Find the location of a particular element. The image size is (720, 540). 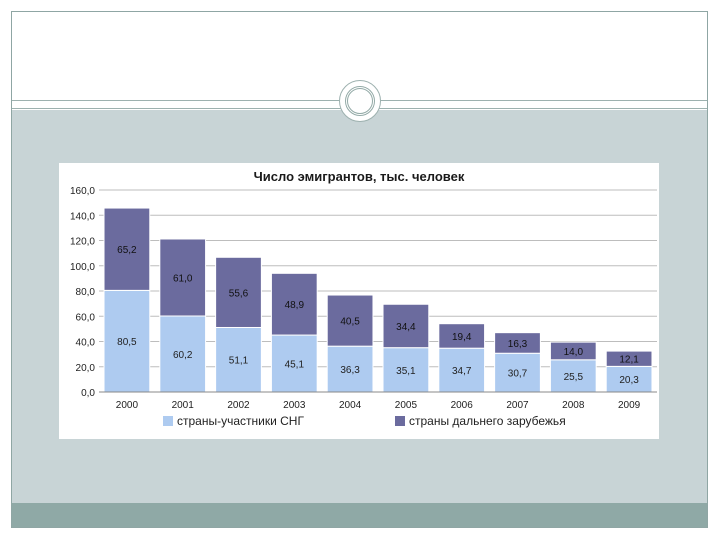

legend-swatch-far is located at coordinates (400, 421).